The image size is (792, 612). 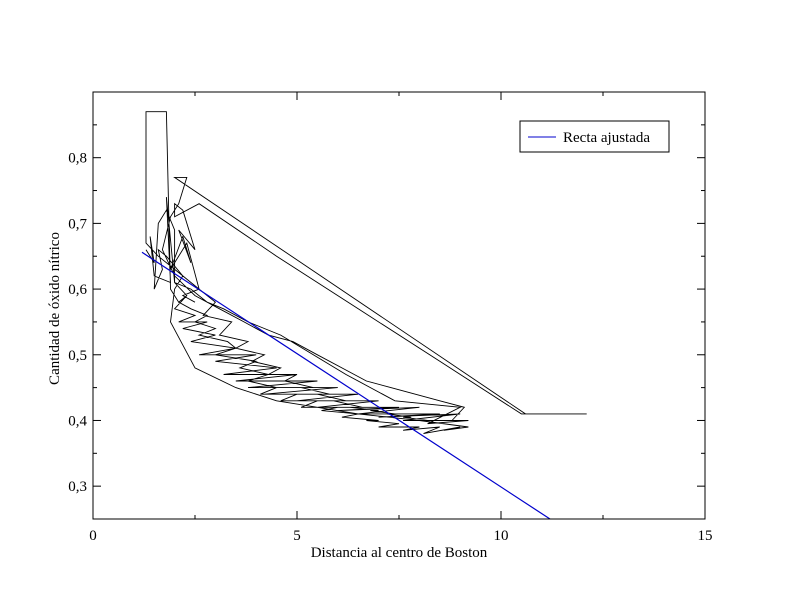 What do you see at coordinates (705, 536) in the screenshot?
I see `x-tick-label: 15` at bounding box center [705, 536].